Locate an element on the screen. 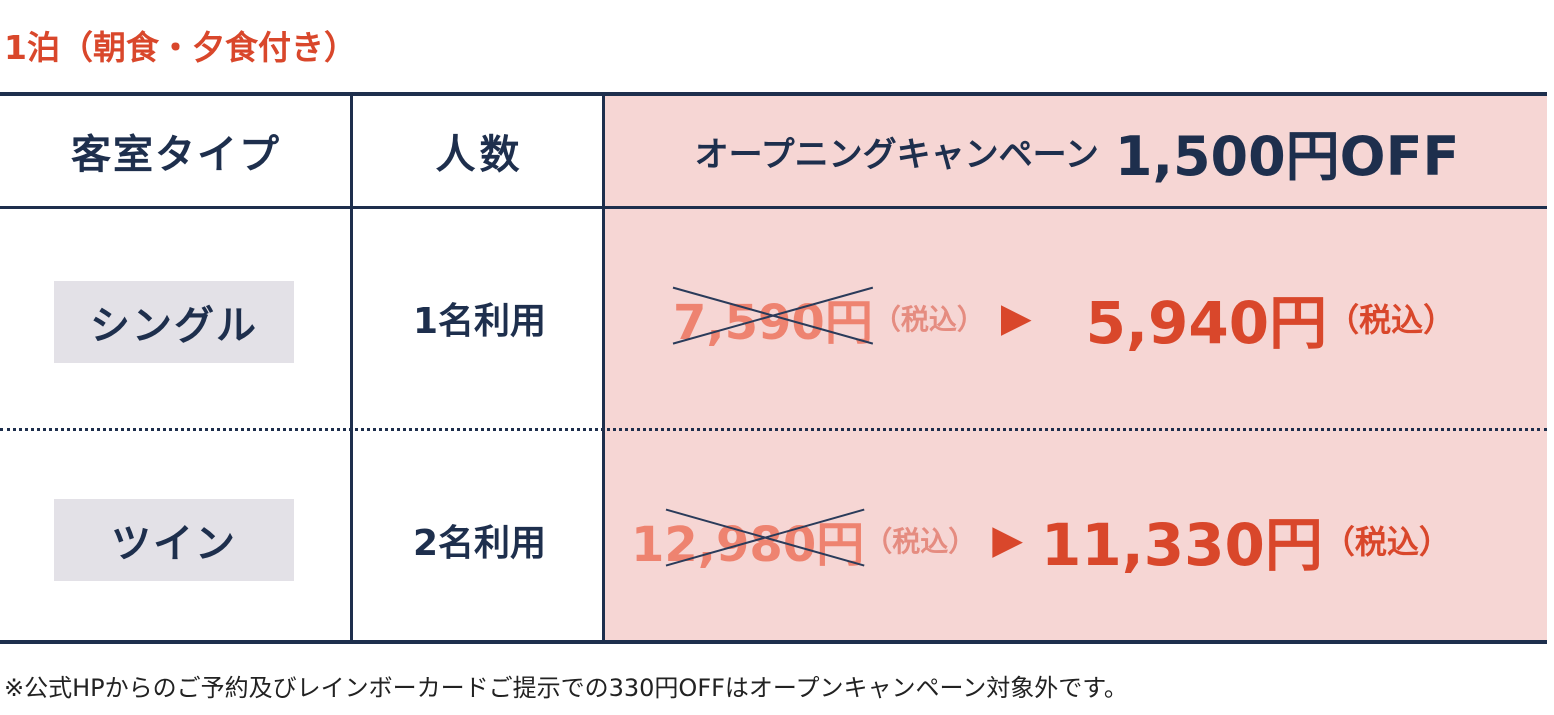  campaign-label: オープニングキャンペーン is located at coordinates (896, 154).